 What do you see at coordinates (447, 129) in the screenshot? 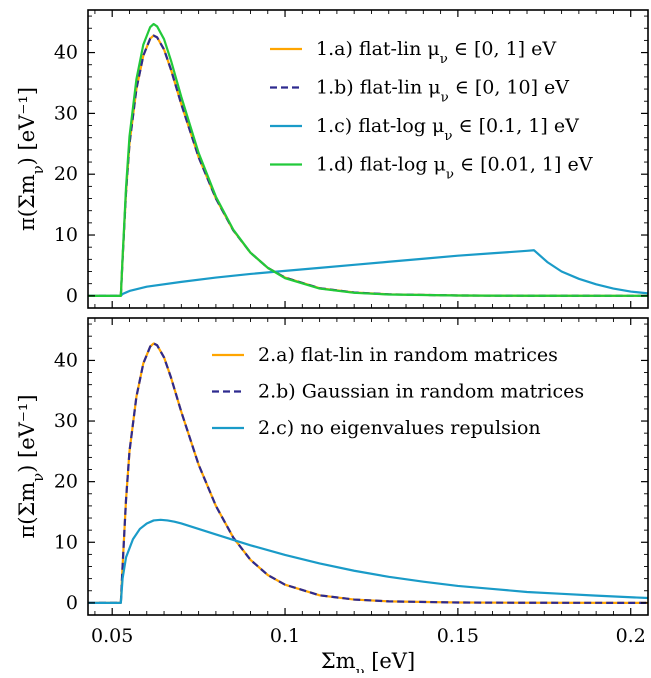
I see `legend-label: 1.c) flat-log μν ∈ [0.1, 1] eV` at bounding box center [447, 129].